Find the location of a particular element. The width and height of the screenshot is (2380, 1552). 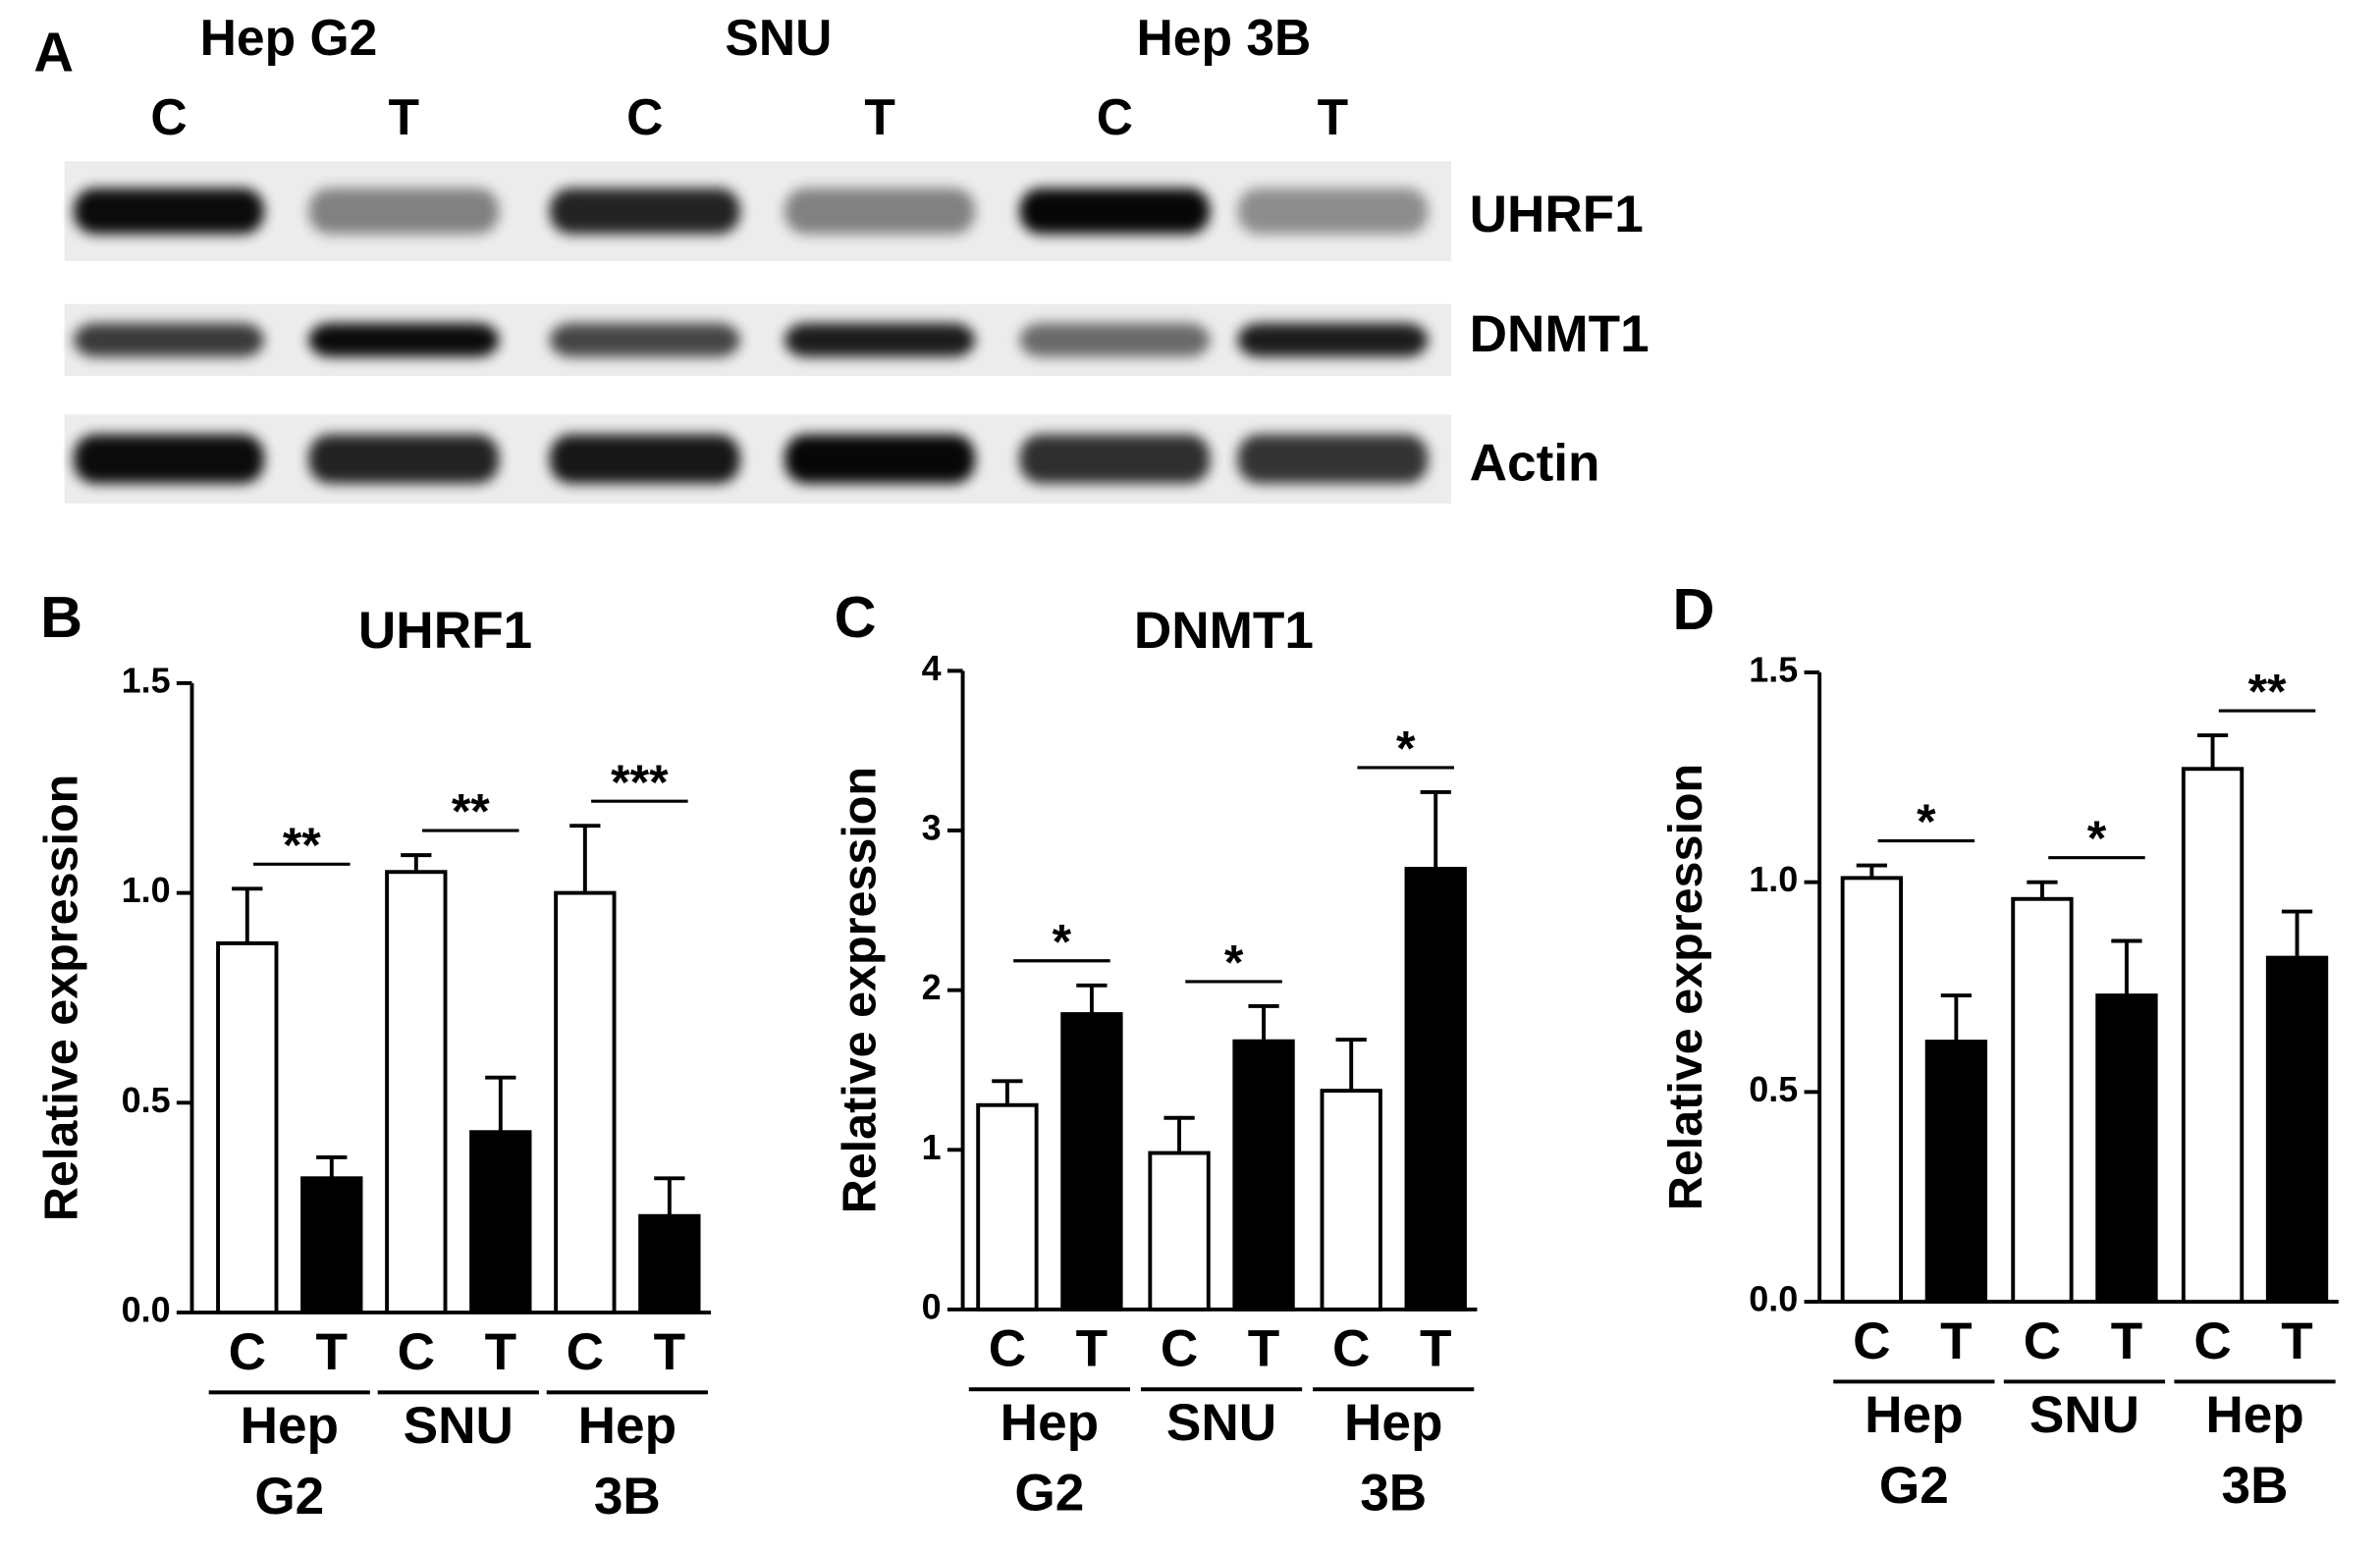

y-tick-label: 1 is located at coordinates (932, 1147).